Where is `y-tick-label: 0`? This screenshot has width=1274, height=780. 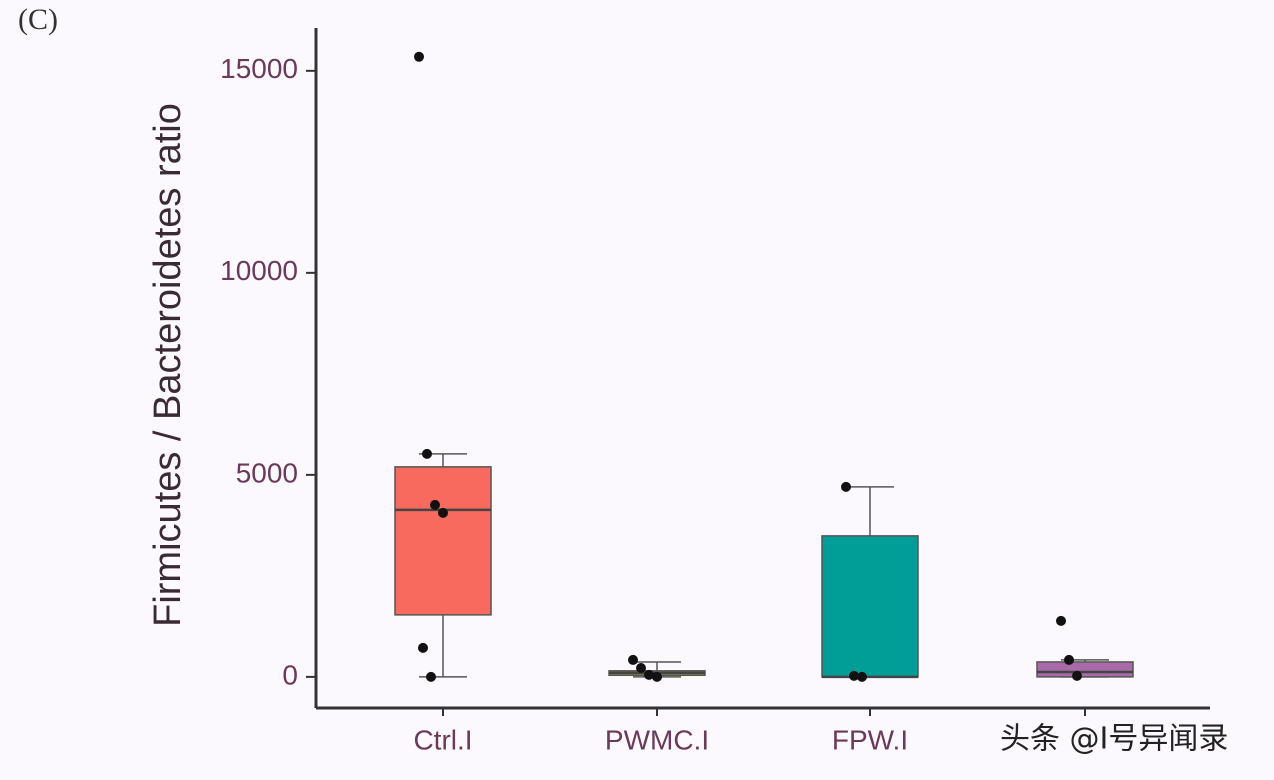 y-tick-label: 0 is located at coordinates (290, 674).